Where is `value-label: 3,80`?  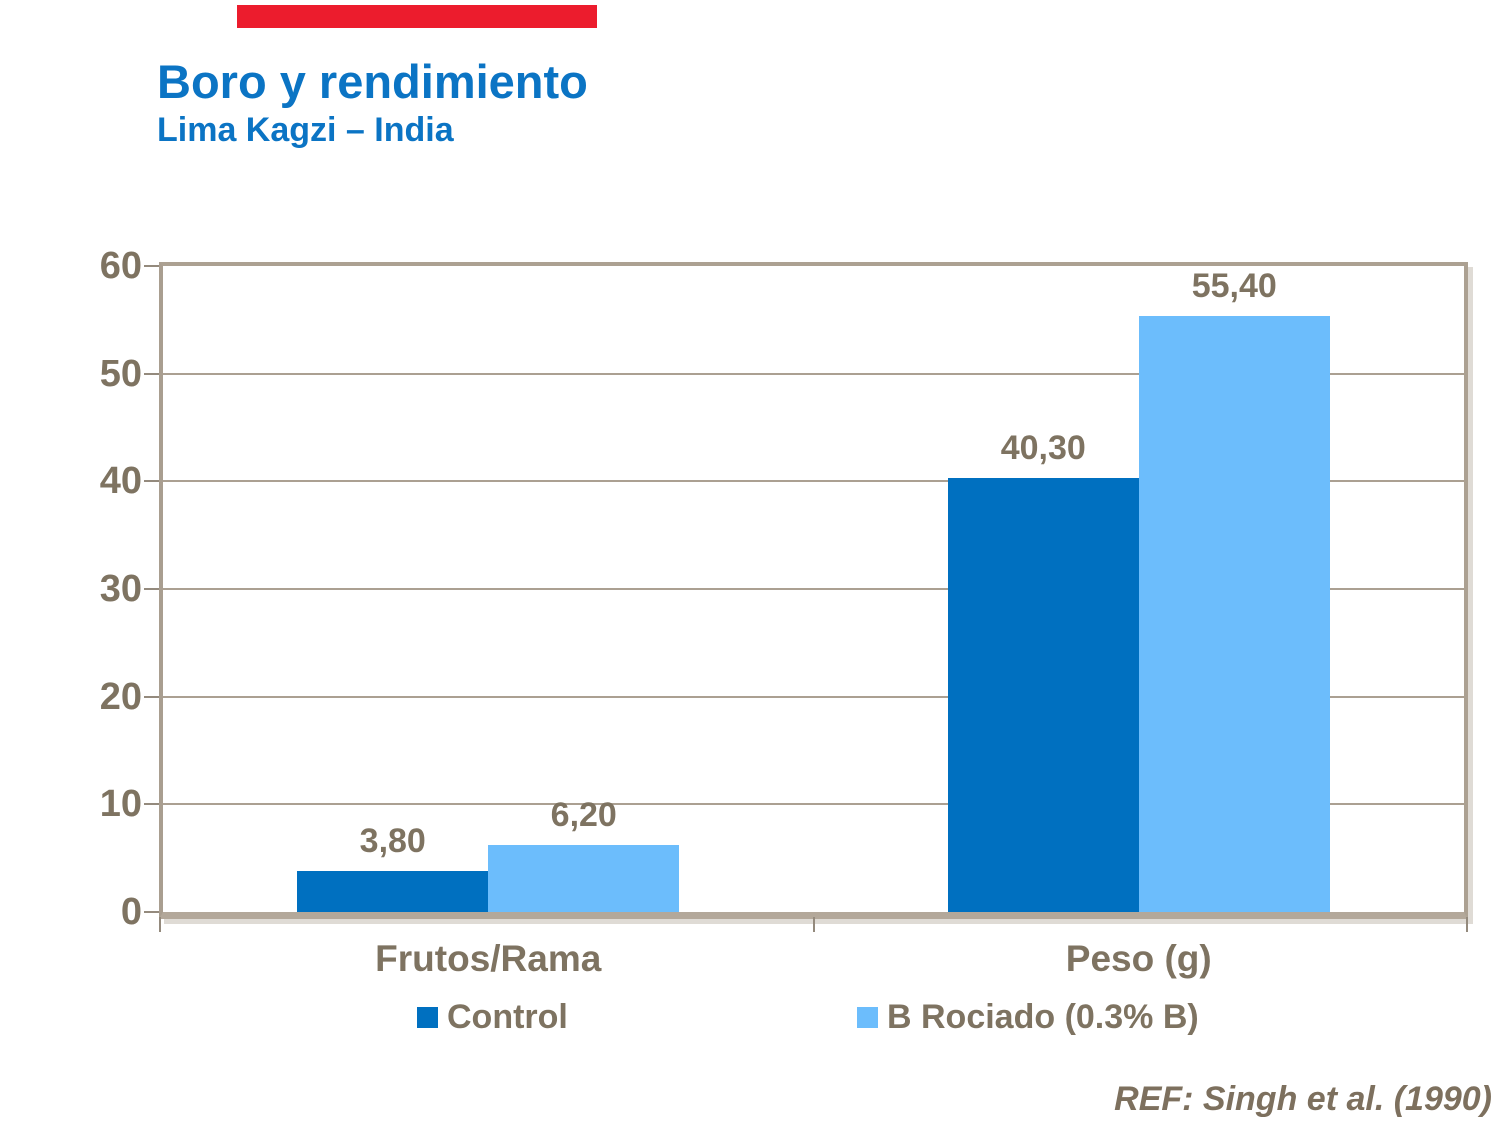 value-label: 3,80 is located at coordinates (392, 841).